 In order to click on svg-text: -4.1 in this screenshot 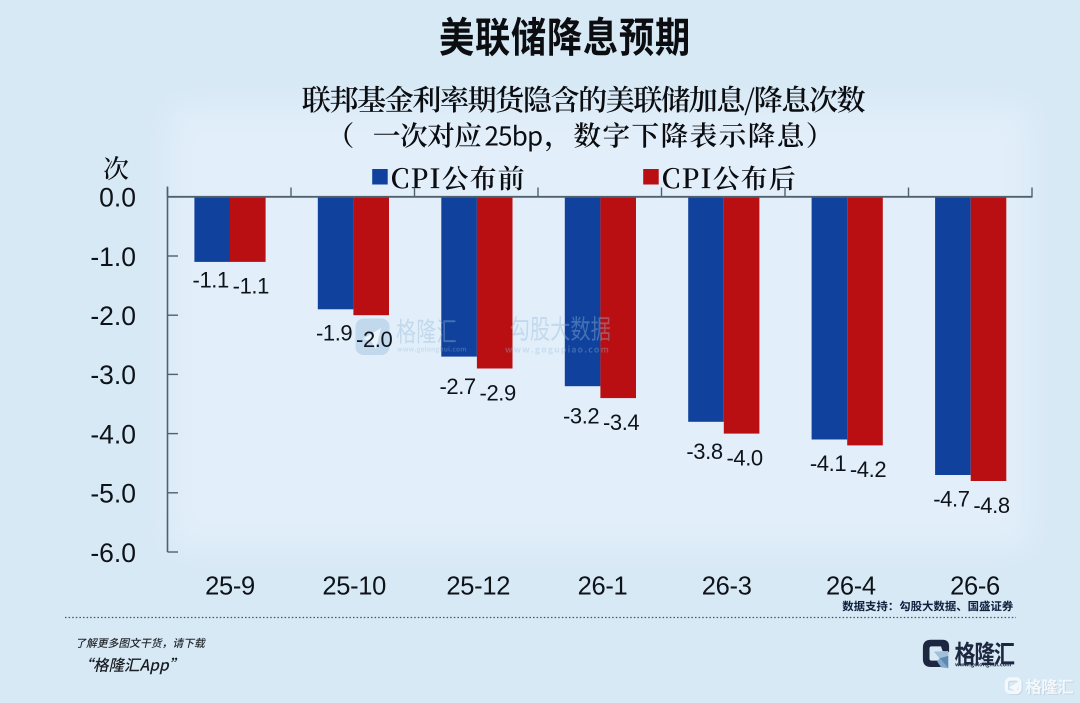, I will do `click(828, 463)`.